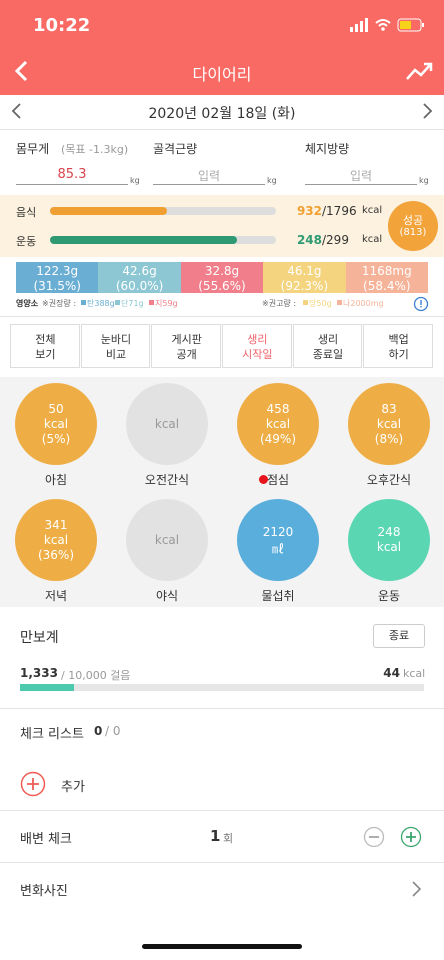 The width and height of the screenshot is (444, 960). I want to click on info-icon, so click(421, 304).